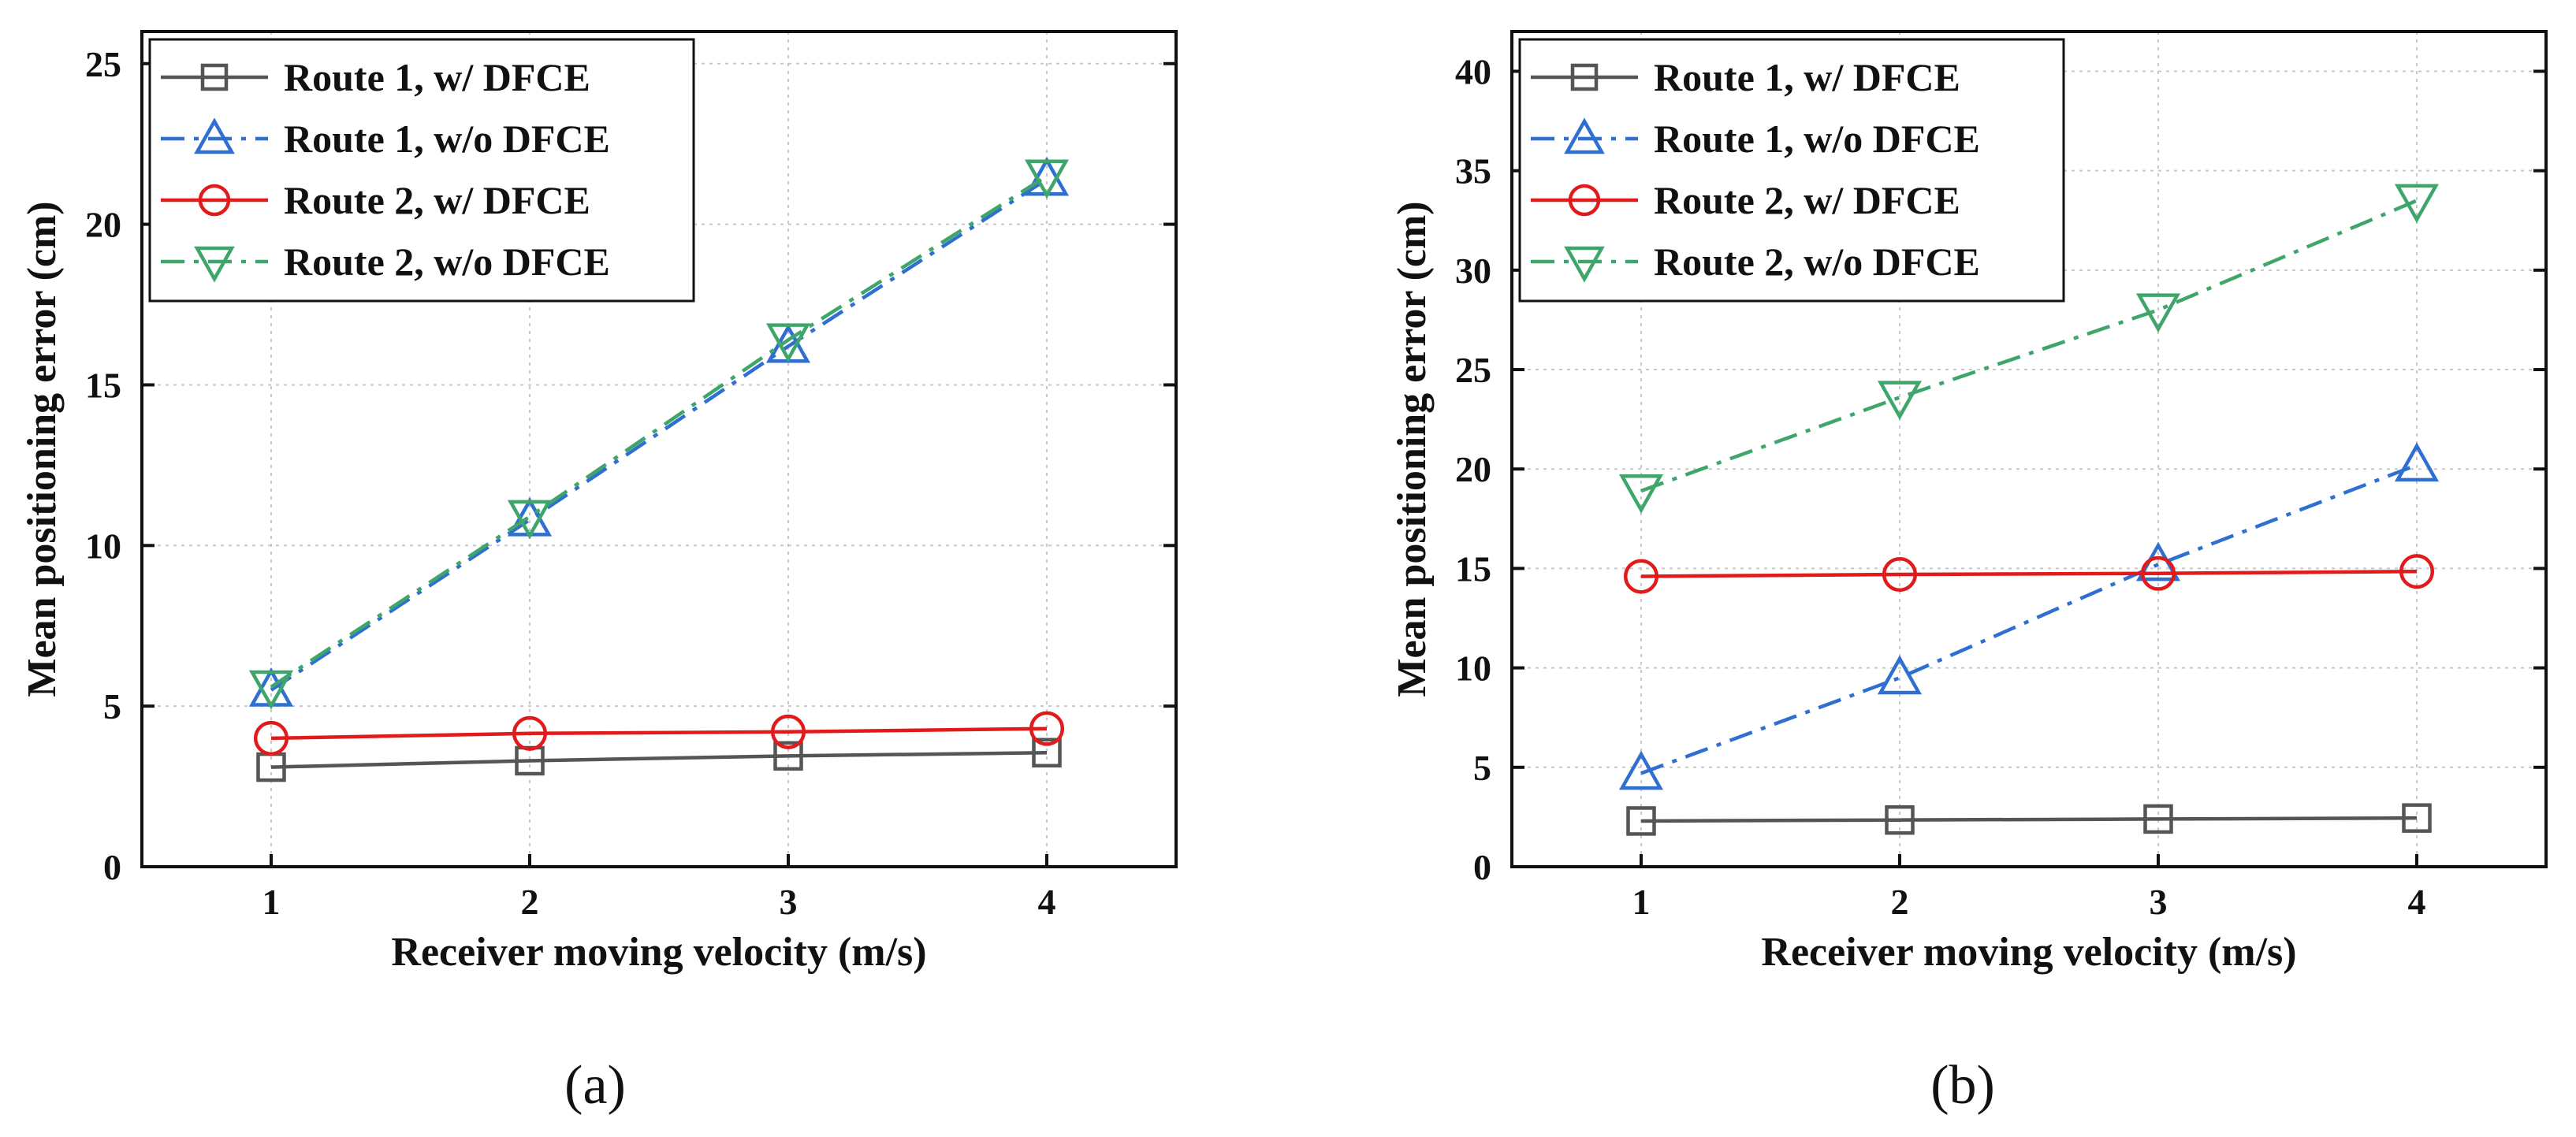 This screenshot has height=1137, width=2576. Describe the element at coordinates (1473, 271) in the screenshot. I see `y-tick-label: 30` at that location.